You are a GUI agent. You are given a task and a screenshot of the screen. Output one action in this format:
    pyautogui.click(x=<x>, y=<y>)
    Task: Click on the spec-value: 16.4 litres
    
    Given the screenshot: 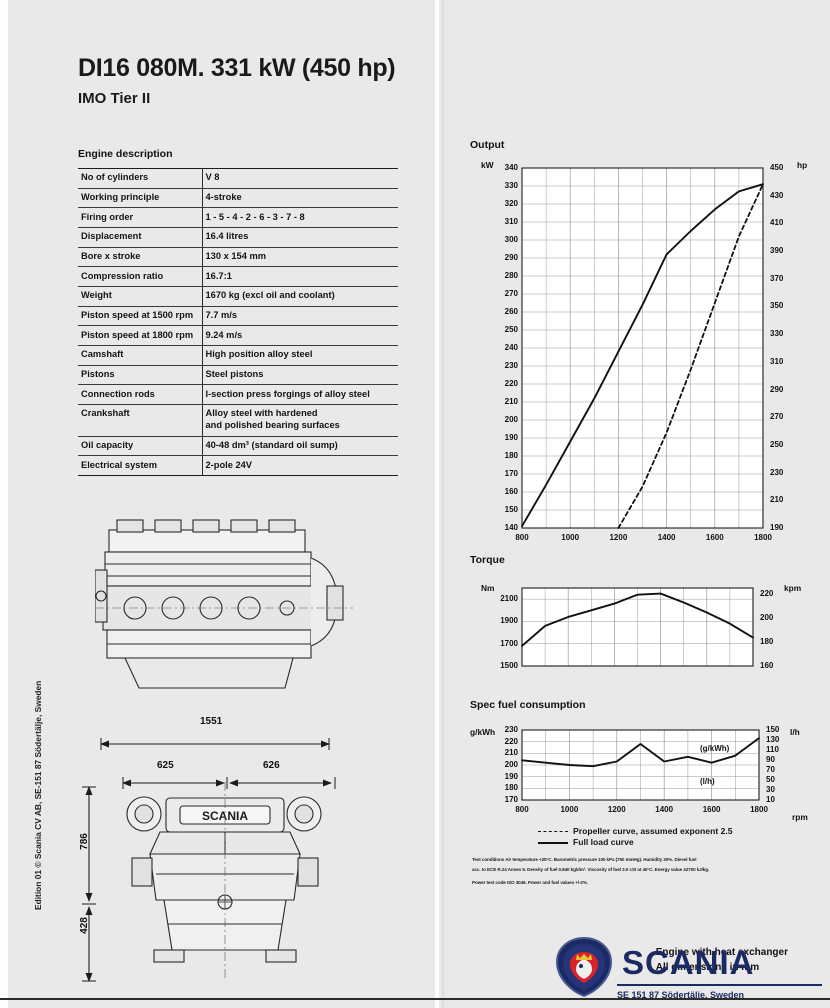 What is the action you would take?
    pyautogui.click(x=300, y=237)
    